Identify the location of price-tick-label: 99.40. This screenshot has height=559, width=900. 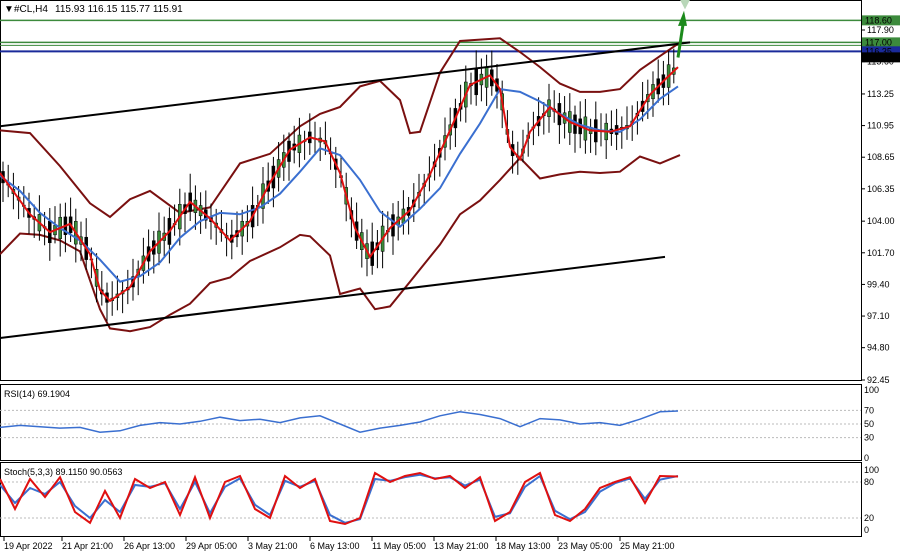
(878, 284).